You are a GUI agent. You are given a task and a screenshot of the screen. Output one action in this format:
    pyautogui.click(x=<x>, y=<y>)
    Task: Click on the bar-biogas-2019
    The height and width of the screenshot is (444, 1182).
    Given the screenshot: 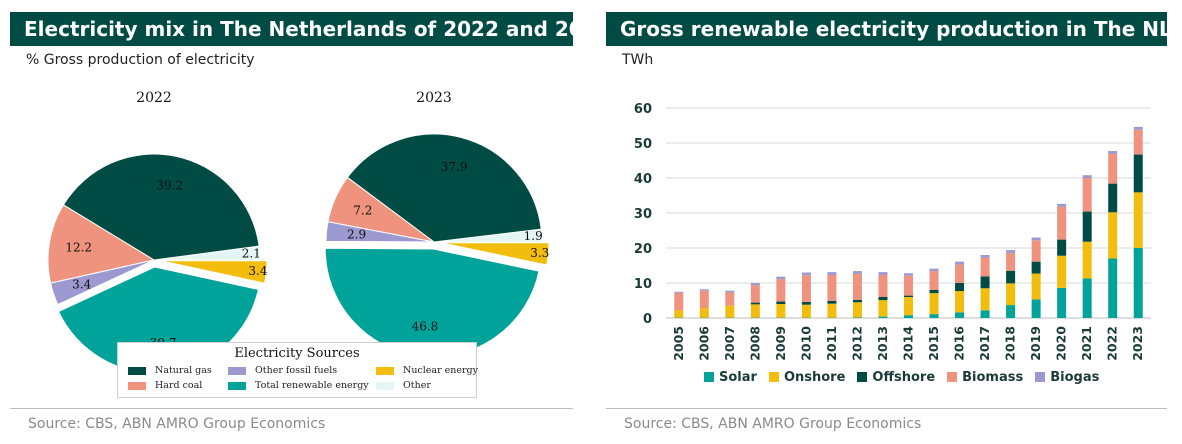 What is the action you would take?
    pyautogui.click(x=1036, y=239)
    